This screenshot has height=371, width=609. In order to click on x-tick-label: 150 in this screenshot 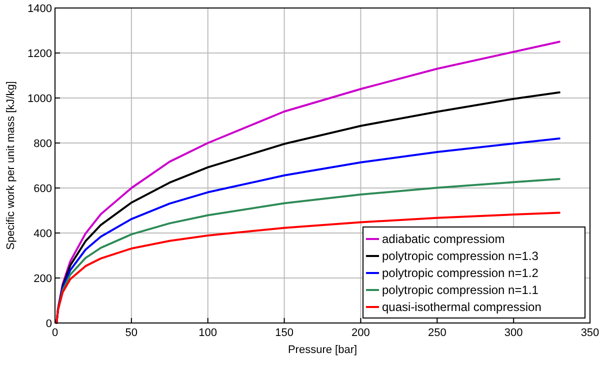, I will do `click(284, 333)`.